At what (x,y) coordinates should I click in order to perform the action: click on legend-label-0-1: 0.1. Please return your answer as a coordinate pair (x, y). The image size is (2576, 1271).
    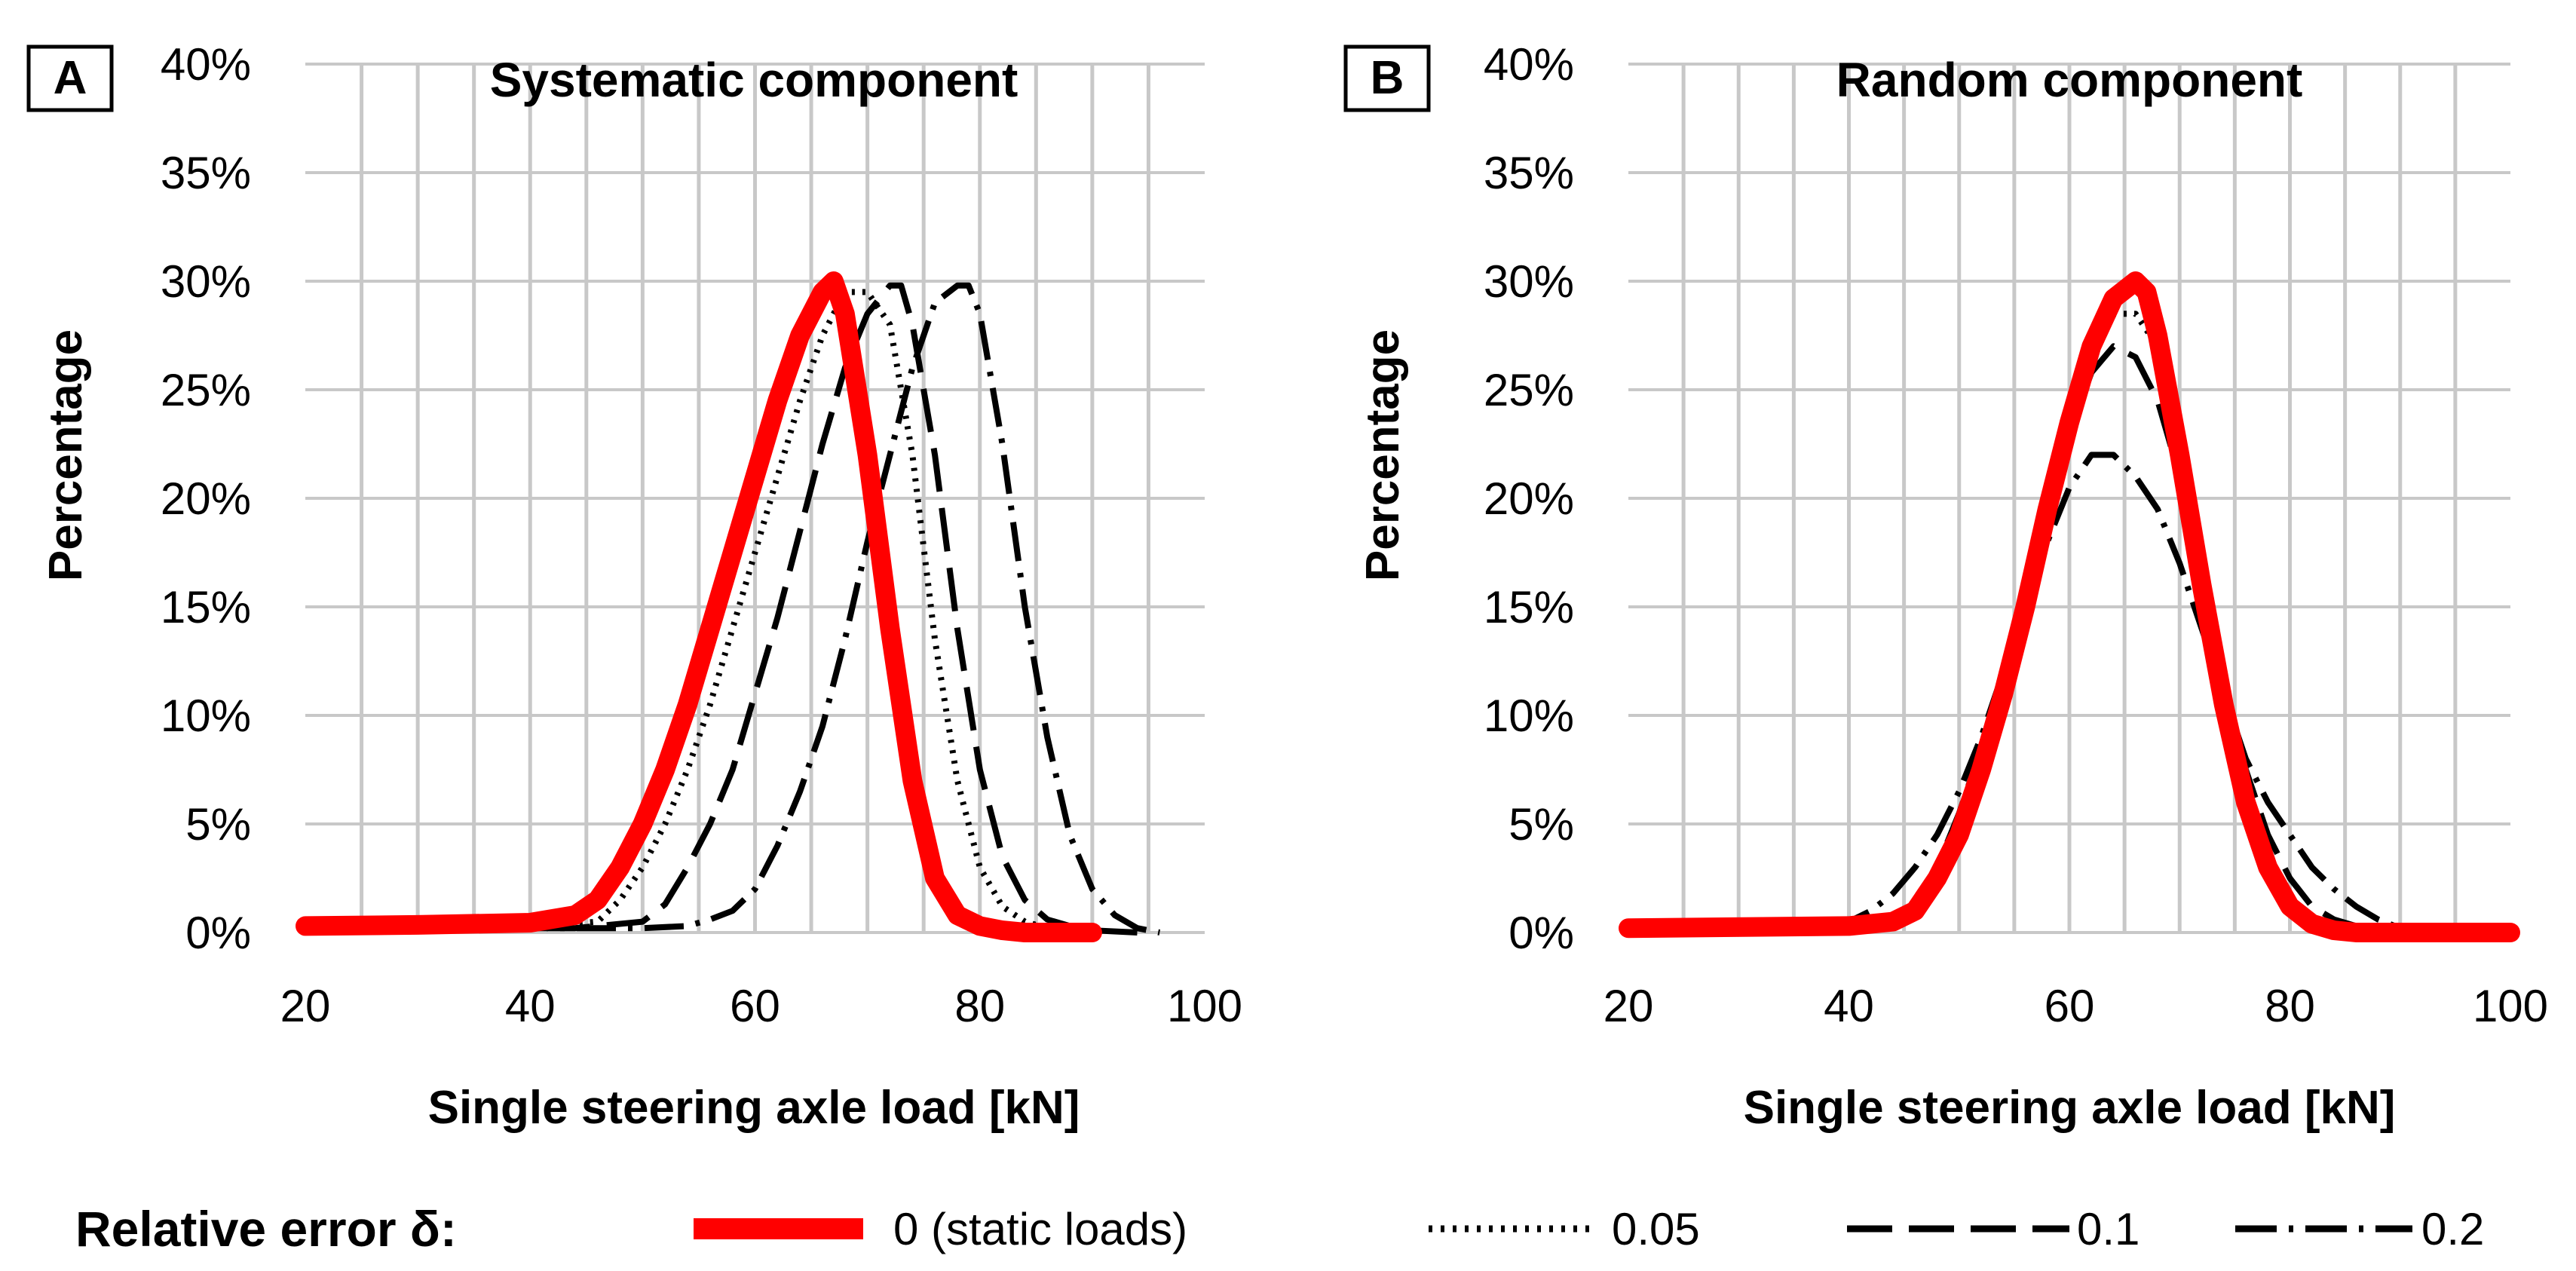
    Looking at the image, I should click on (2108, 1229).